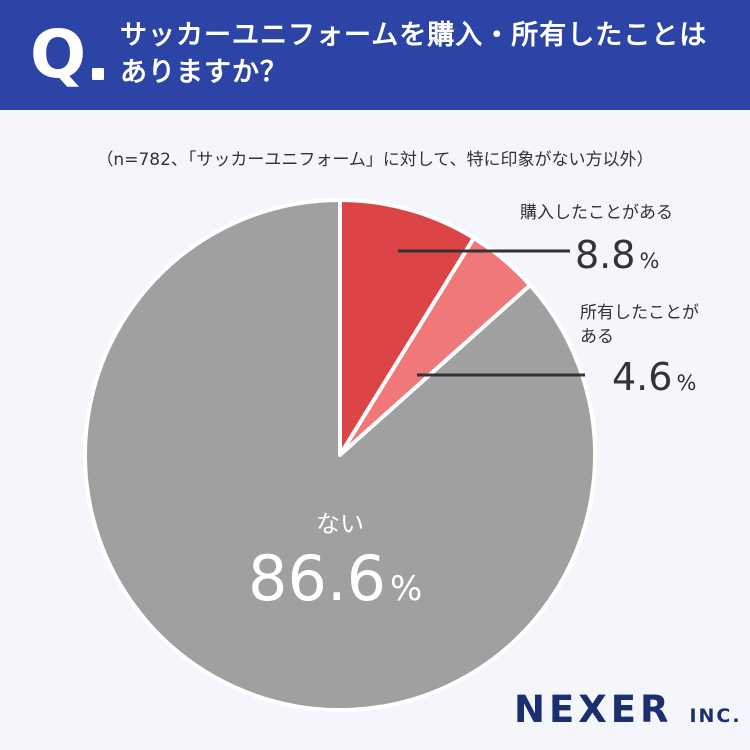 This screenshot has width=750, height=750. I want to click on slice-label-1: 購入したことがある, so click(596, 213).